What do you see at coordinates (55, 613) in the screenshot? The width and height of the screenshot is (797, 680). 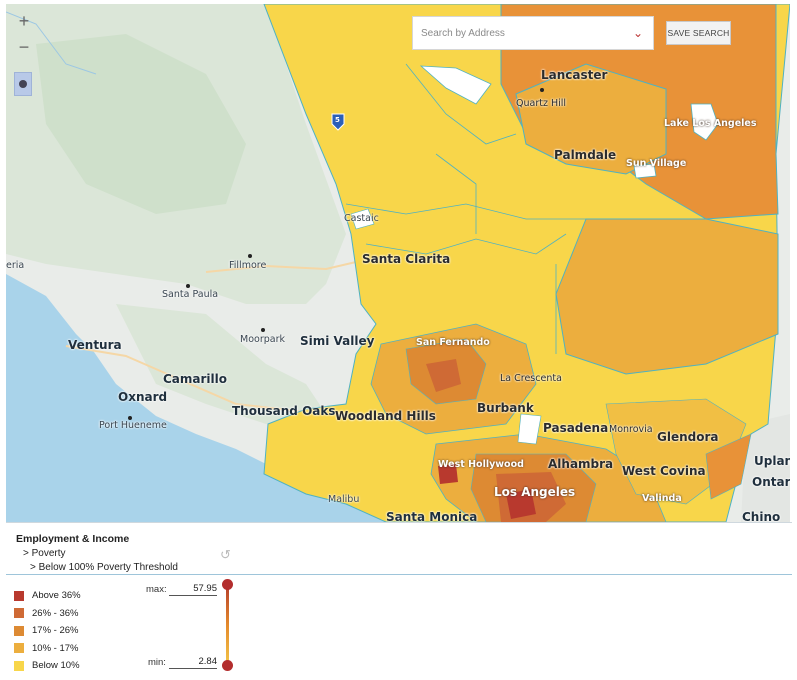 I see `legend-label: 26% - 36%` at bounding box center [55, 613].